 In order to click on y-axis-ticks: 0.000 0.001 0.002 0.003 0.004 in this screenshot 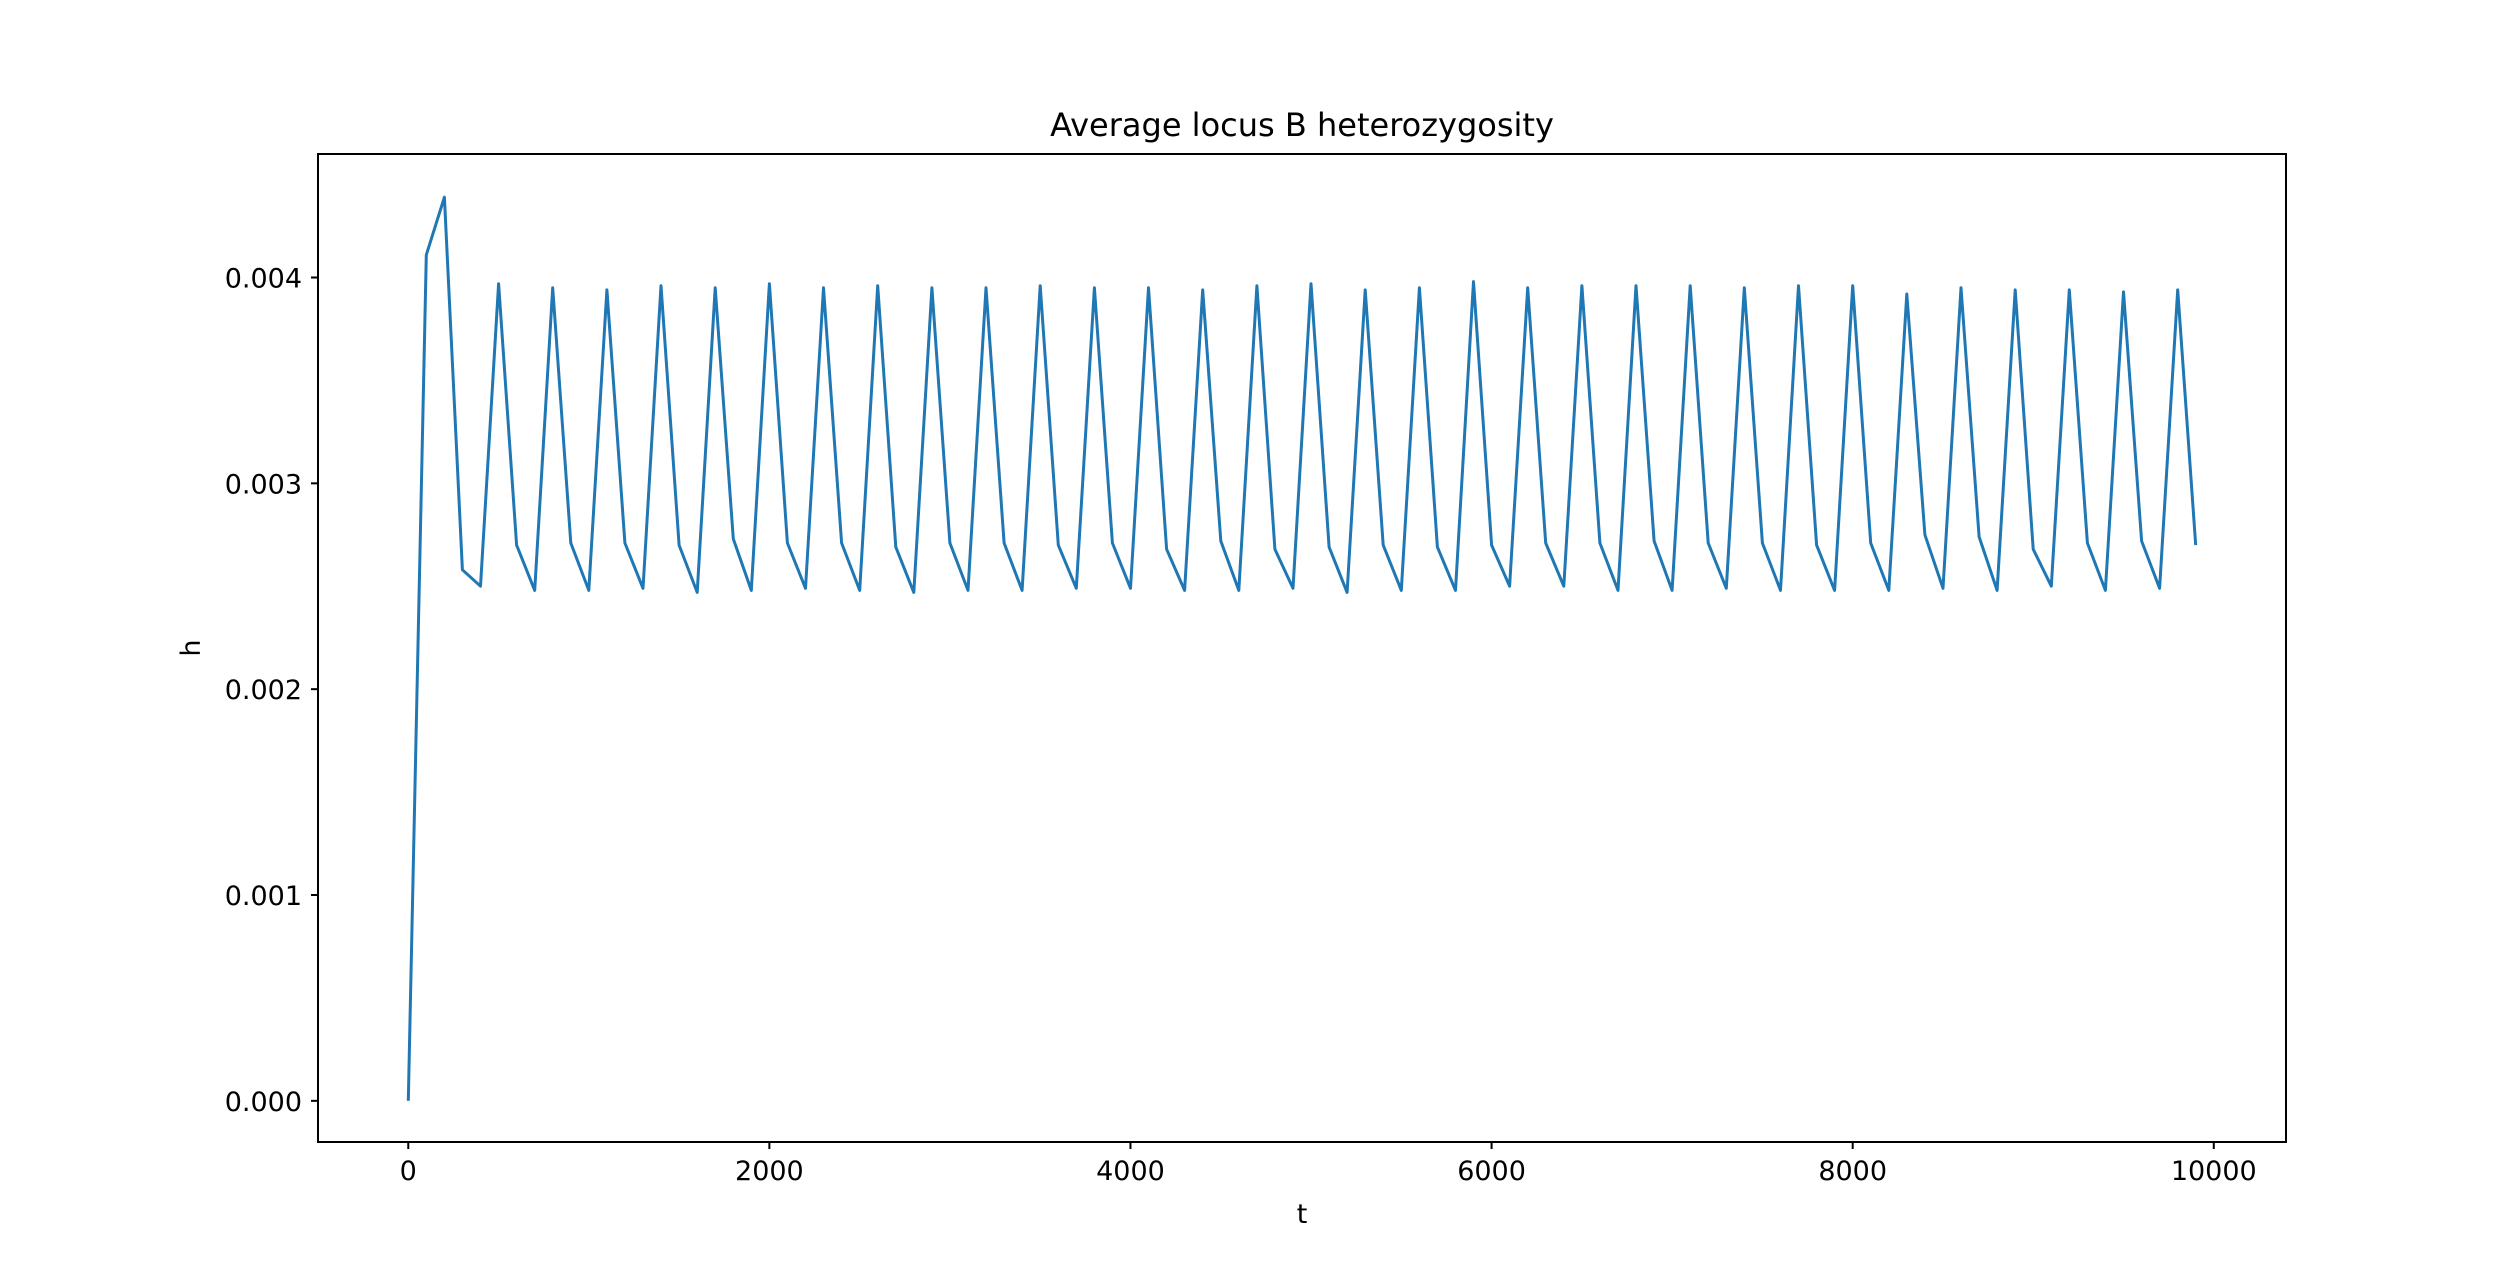, I will do `click(271, 691)`.